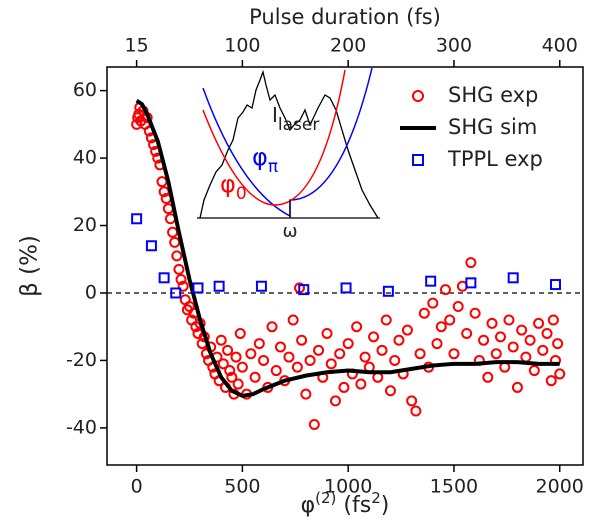  What do you see at coordinates (288, 154) in the screenshot?
I see `inset: Ilaser φπ φ0 ω` at bounding box center [288, 154].